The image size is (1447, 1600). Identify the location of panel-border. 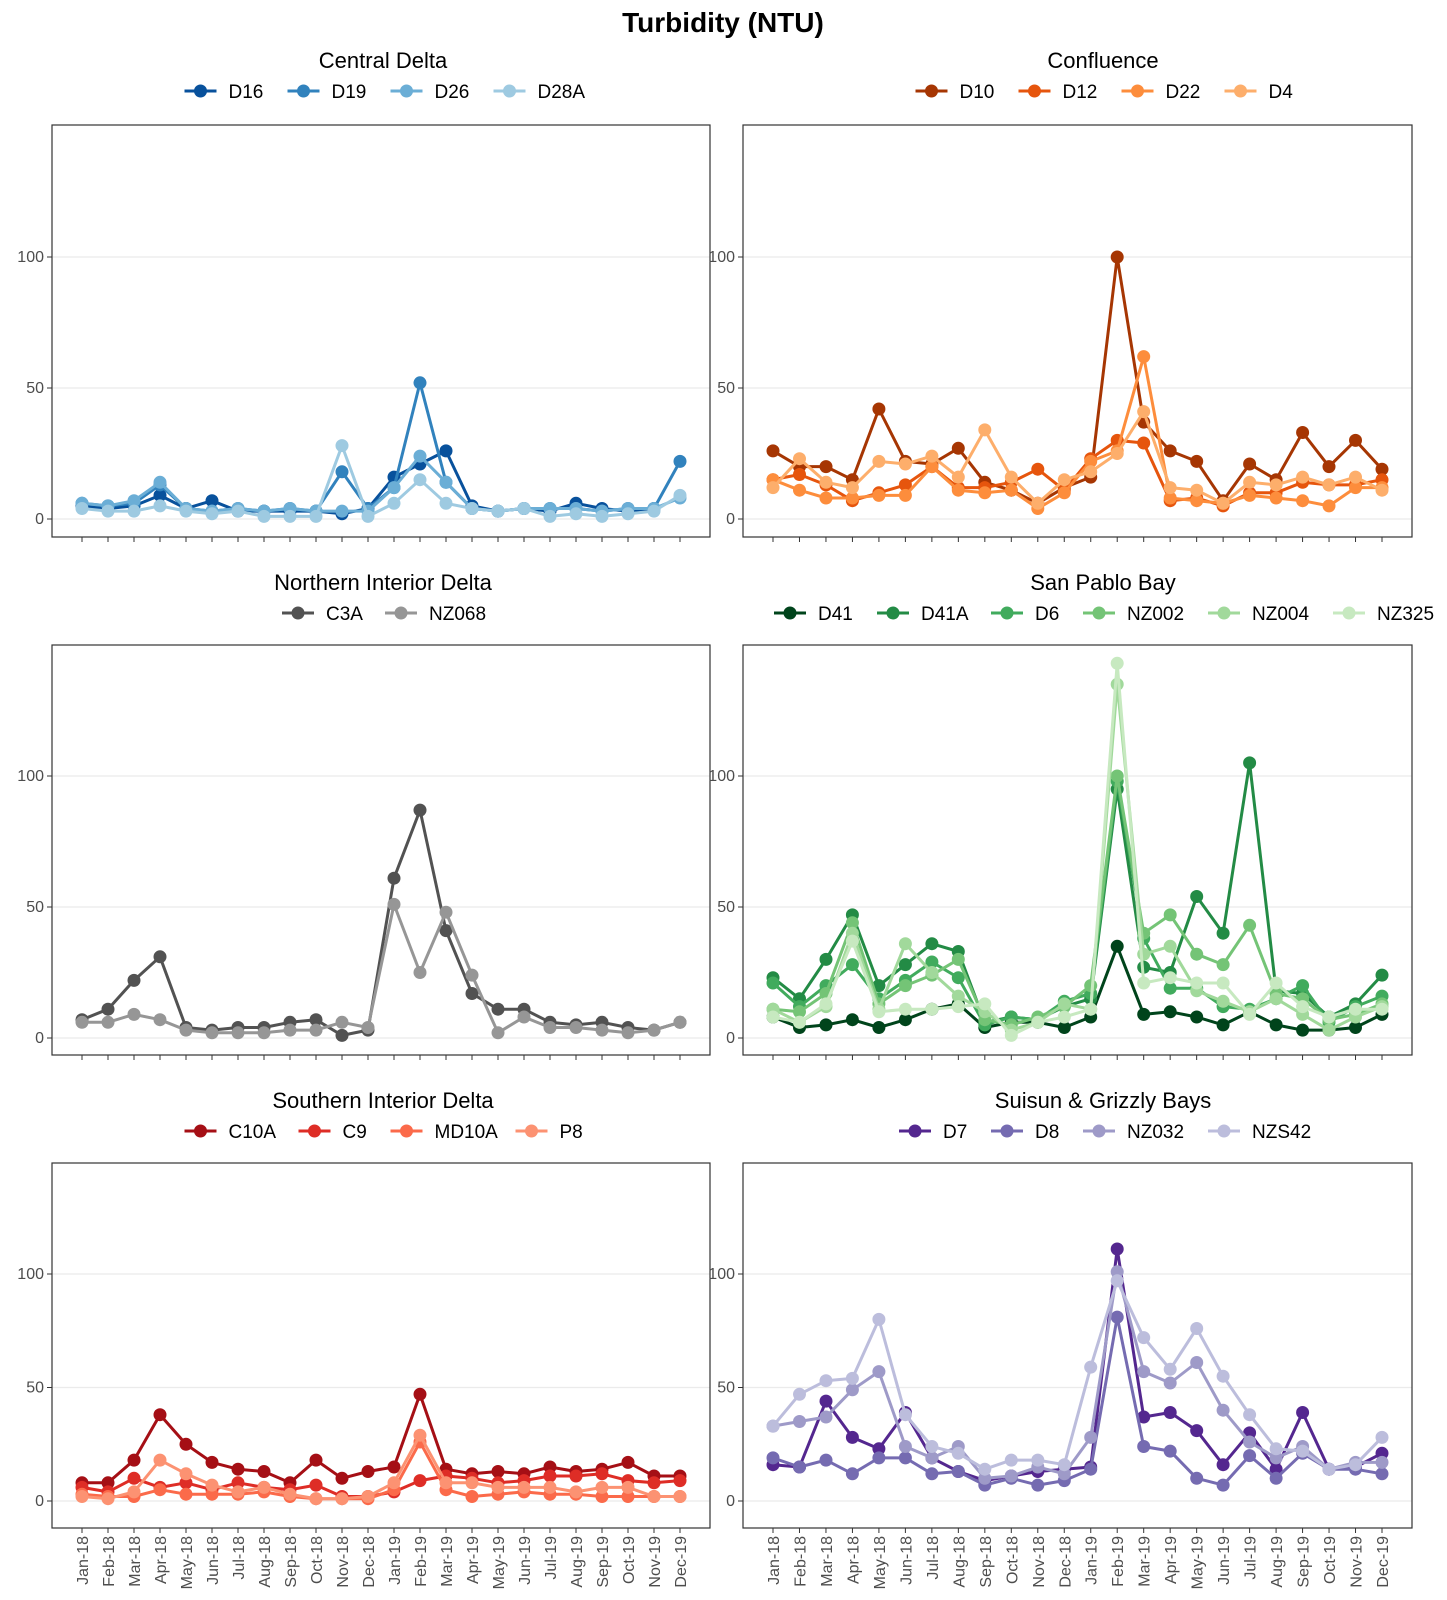
(381, 850).